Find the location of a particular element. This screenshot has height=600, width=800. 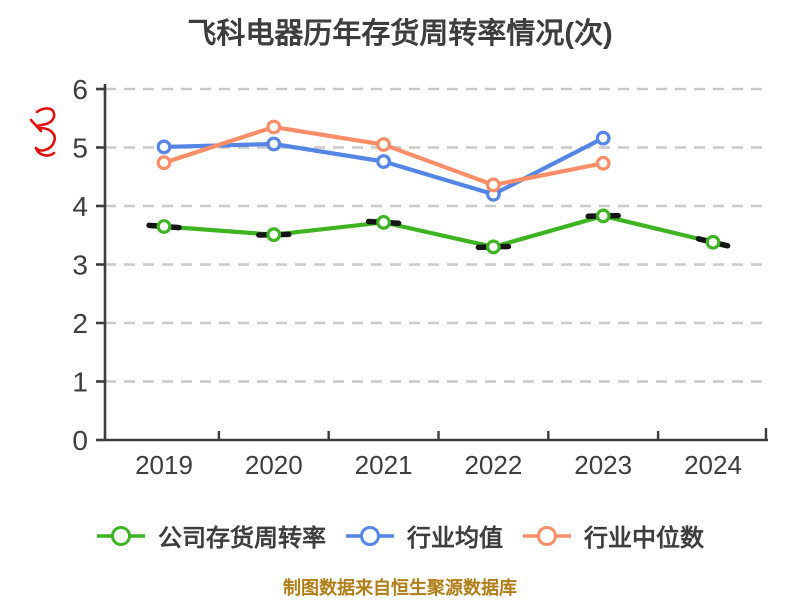

legend-item-company-turnover: 公司存货周转率 is located at coordinates (211, 535).